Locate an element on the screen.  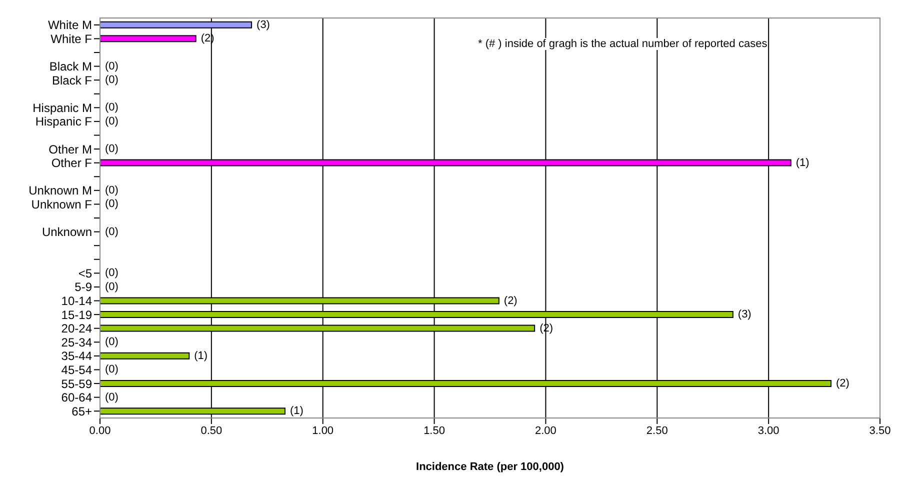
y-tick-label: Unknown M is located at coordinates (60, 191).